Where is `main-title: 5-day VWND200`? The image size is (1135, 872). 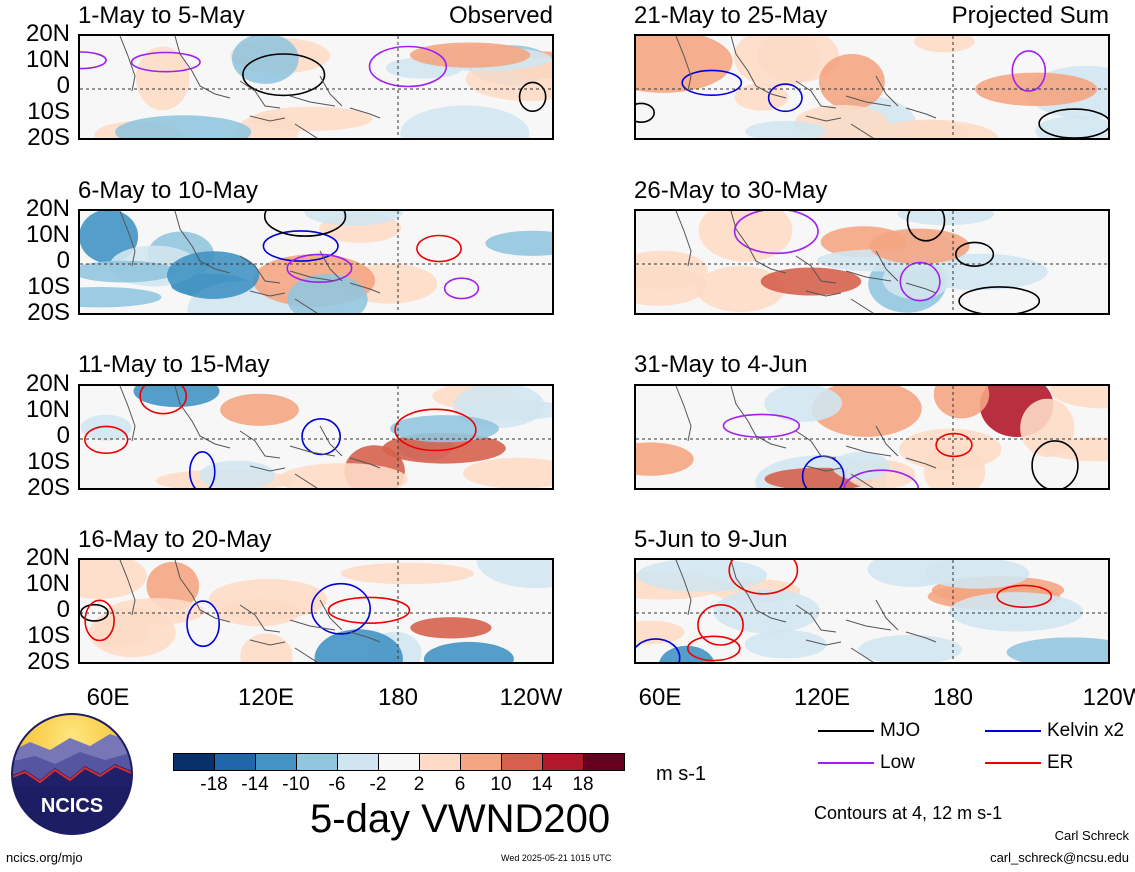 main-title: 5-day VWND200 is located at coordinates (460, 819).